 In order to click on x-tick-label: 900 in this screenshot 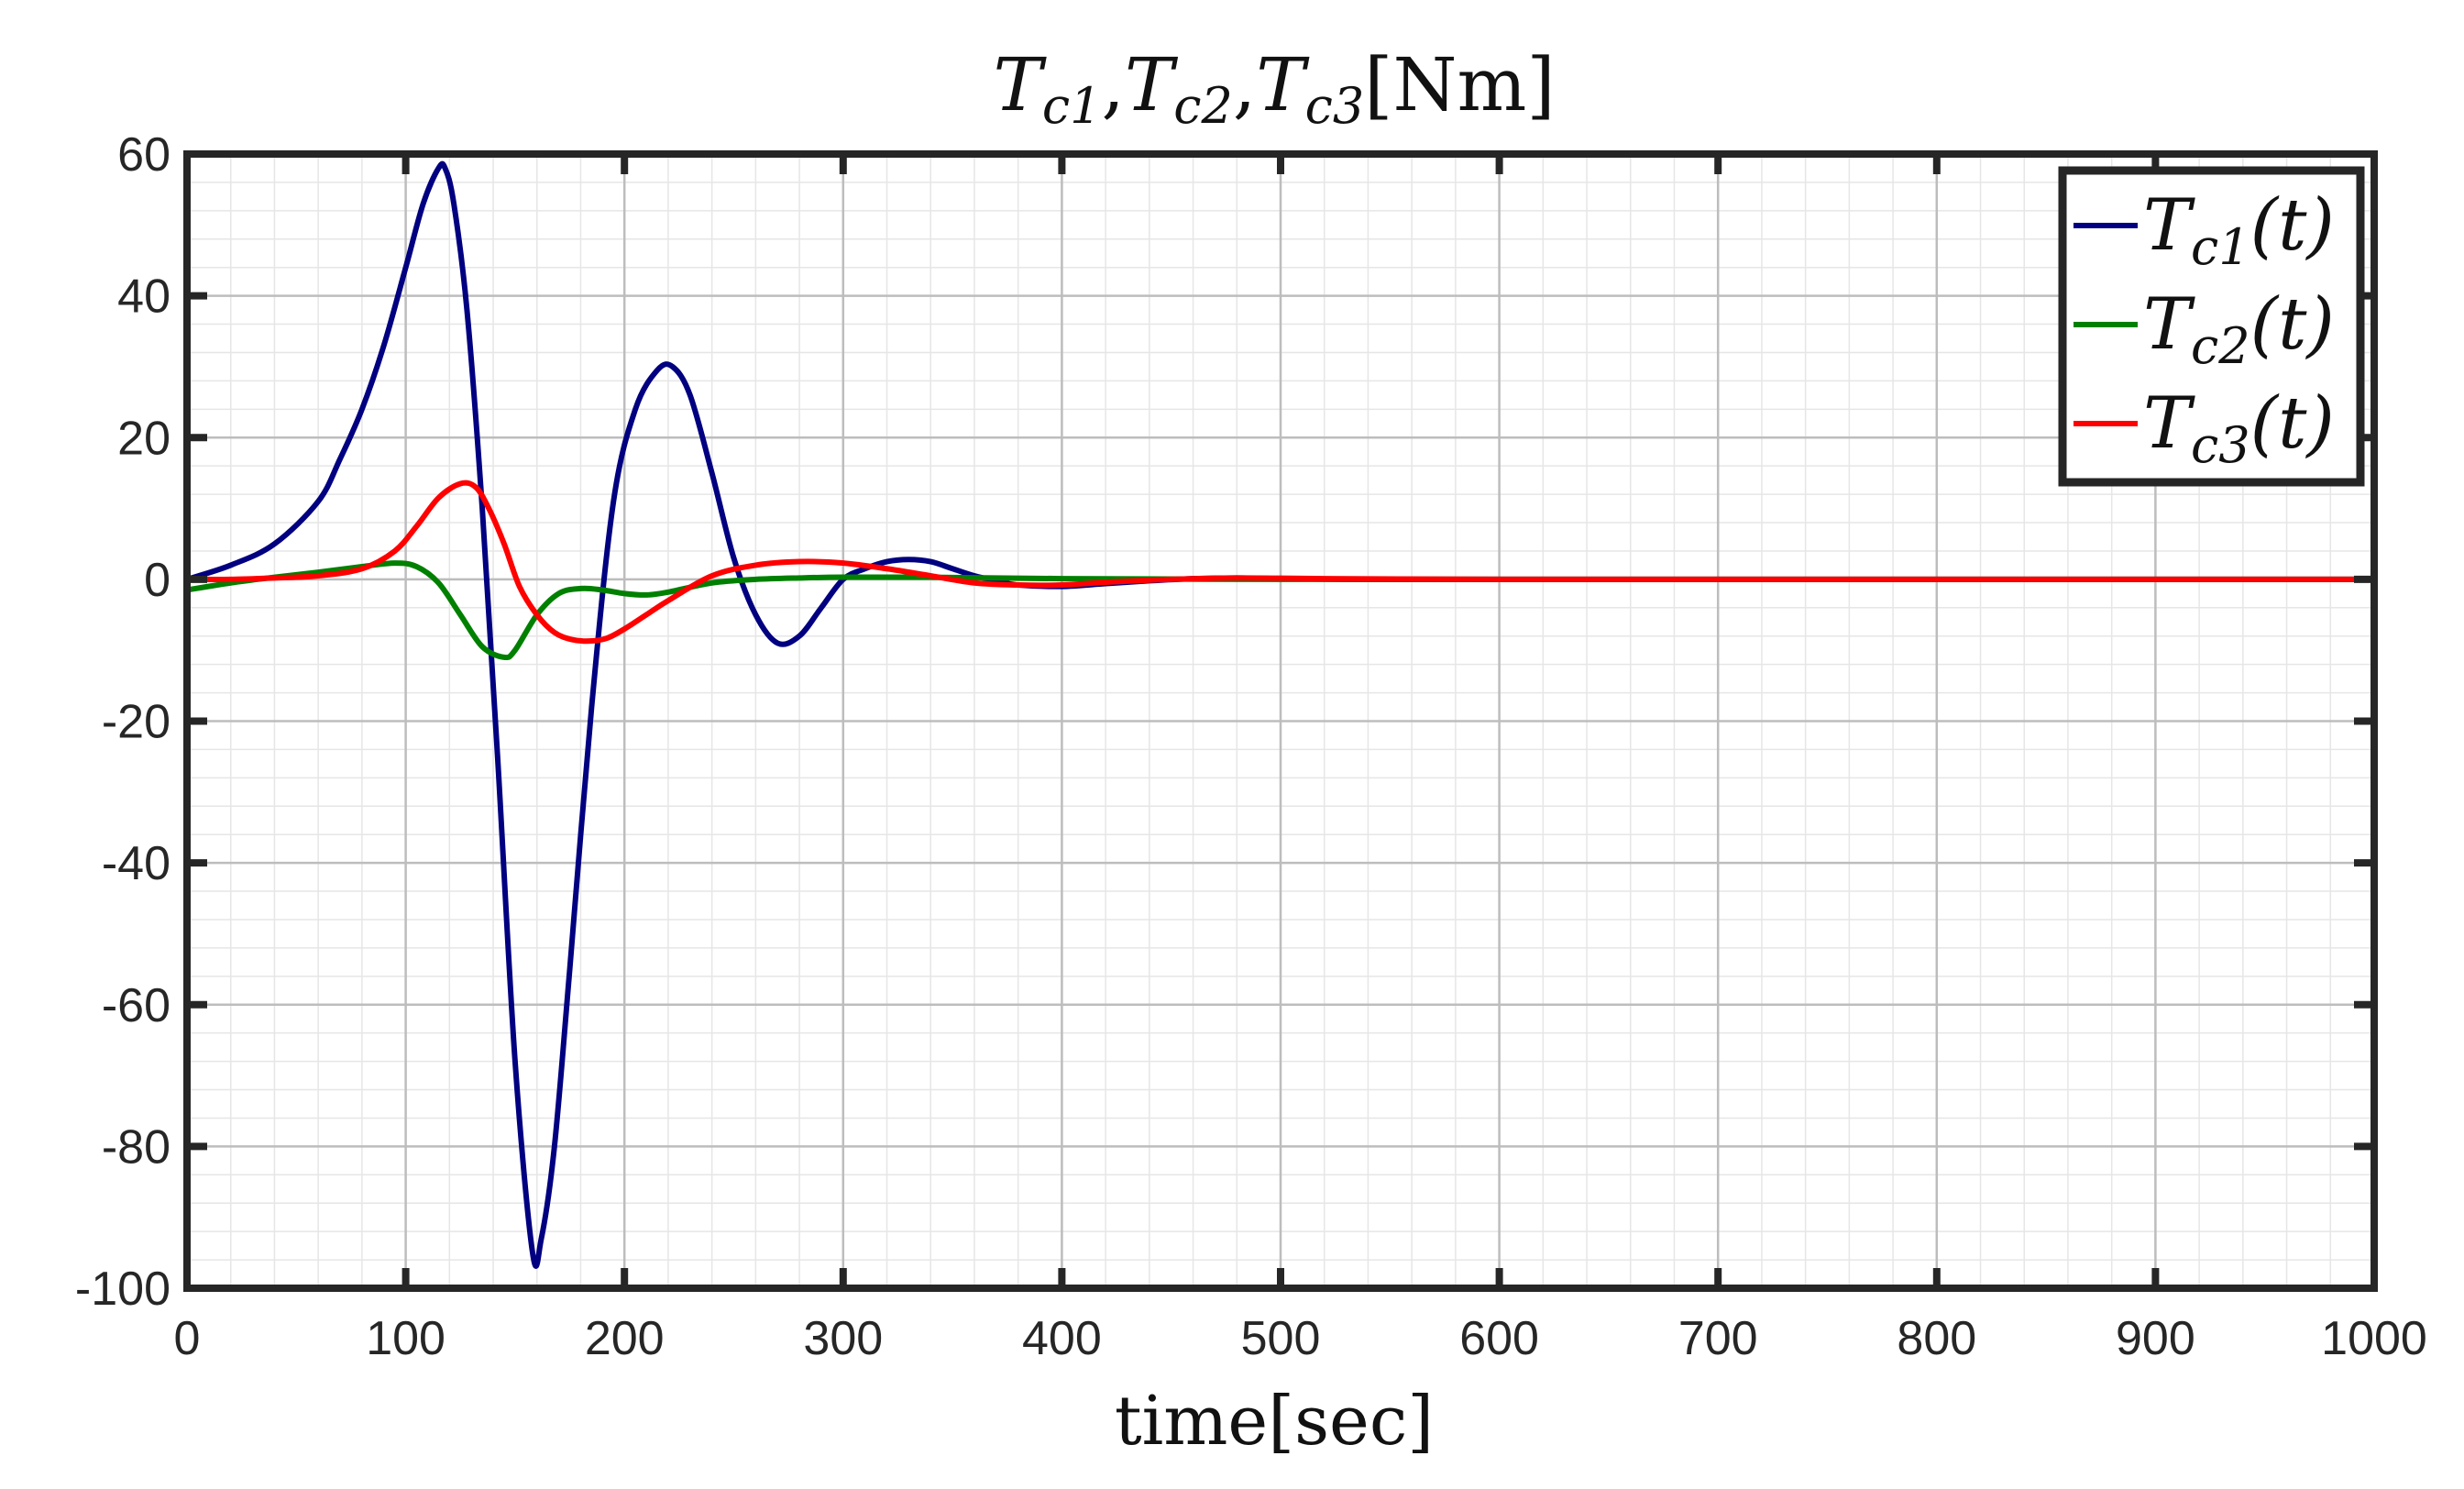, I will do `click(2155, 1338)`.